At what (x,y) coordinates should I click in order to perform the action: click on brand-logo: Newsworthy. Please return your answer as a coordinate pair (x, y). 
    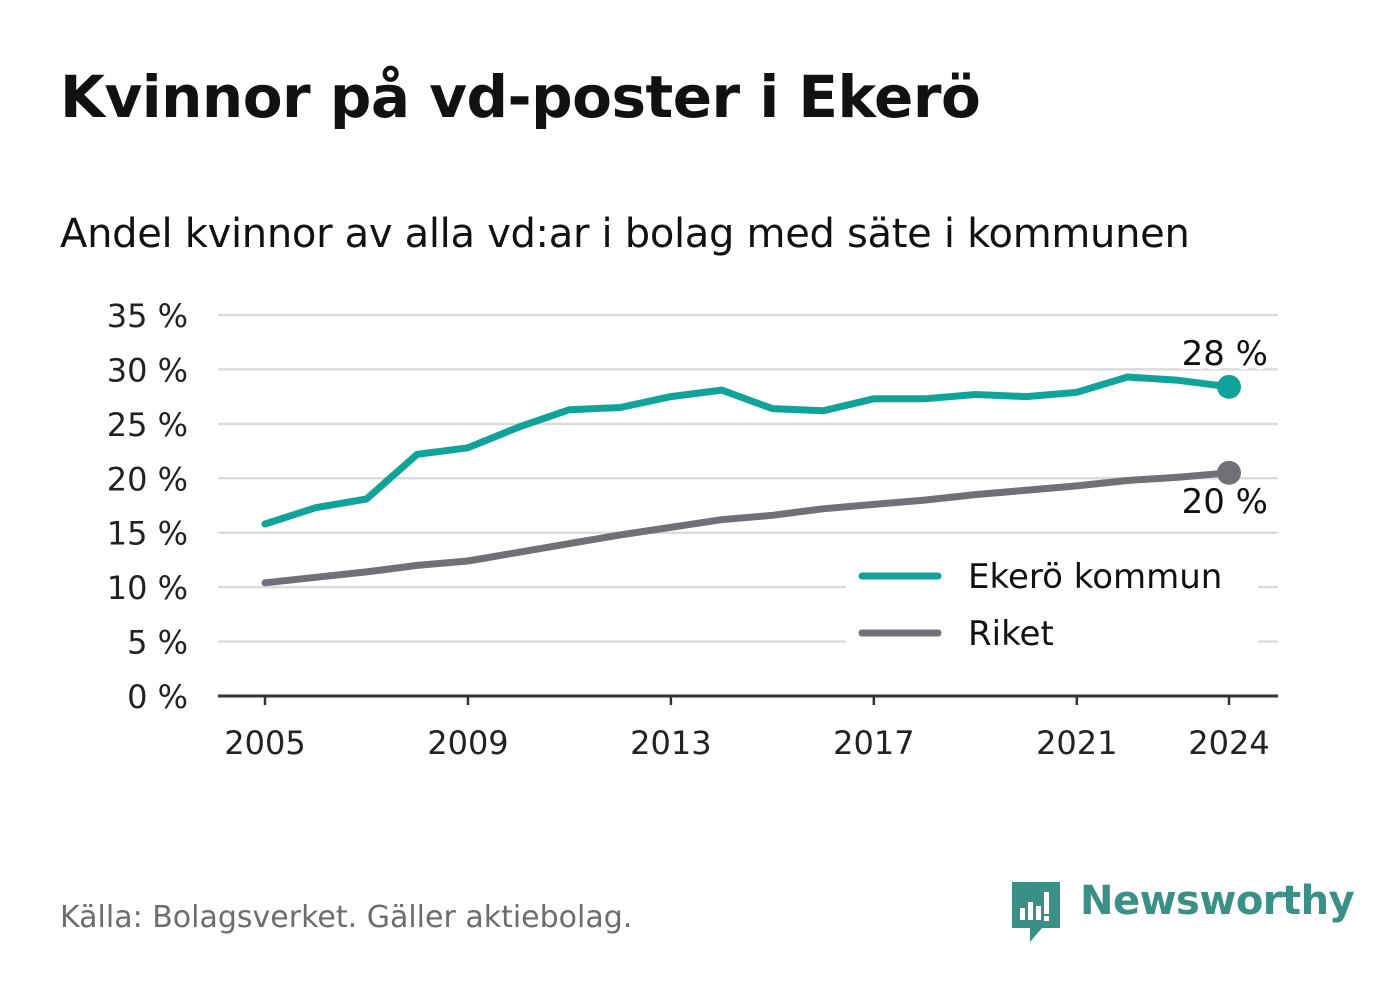
    Looking at the image, I should click on (1181, 911).